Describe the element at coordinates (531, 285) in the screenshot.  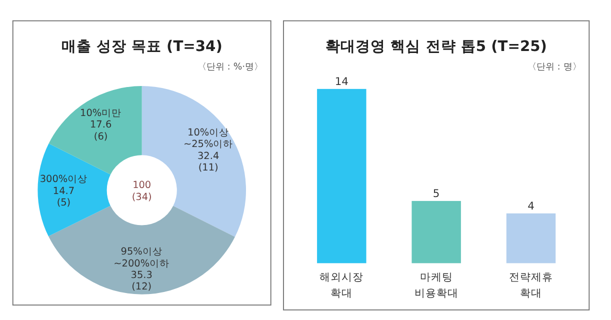
I see `x-tick-label: 전략제휴 확대` at that location.